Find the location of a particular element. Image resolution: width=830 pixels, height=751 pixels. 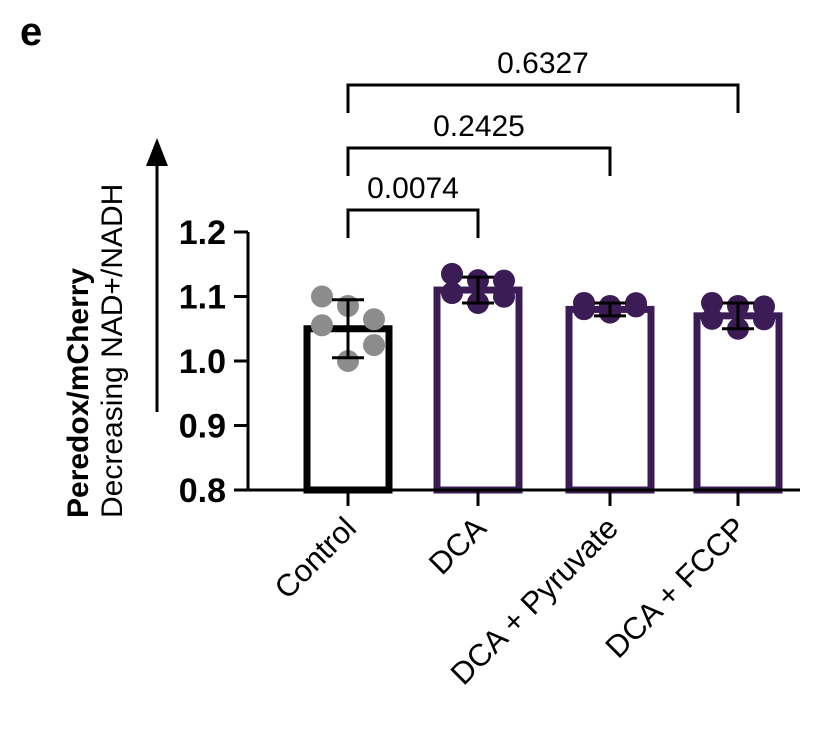

p-value-label: 0.6327 is located at coordinates (543, 63).